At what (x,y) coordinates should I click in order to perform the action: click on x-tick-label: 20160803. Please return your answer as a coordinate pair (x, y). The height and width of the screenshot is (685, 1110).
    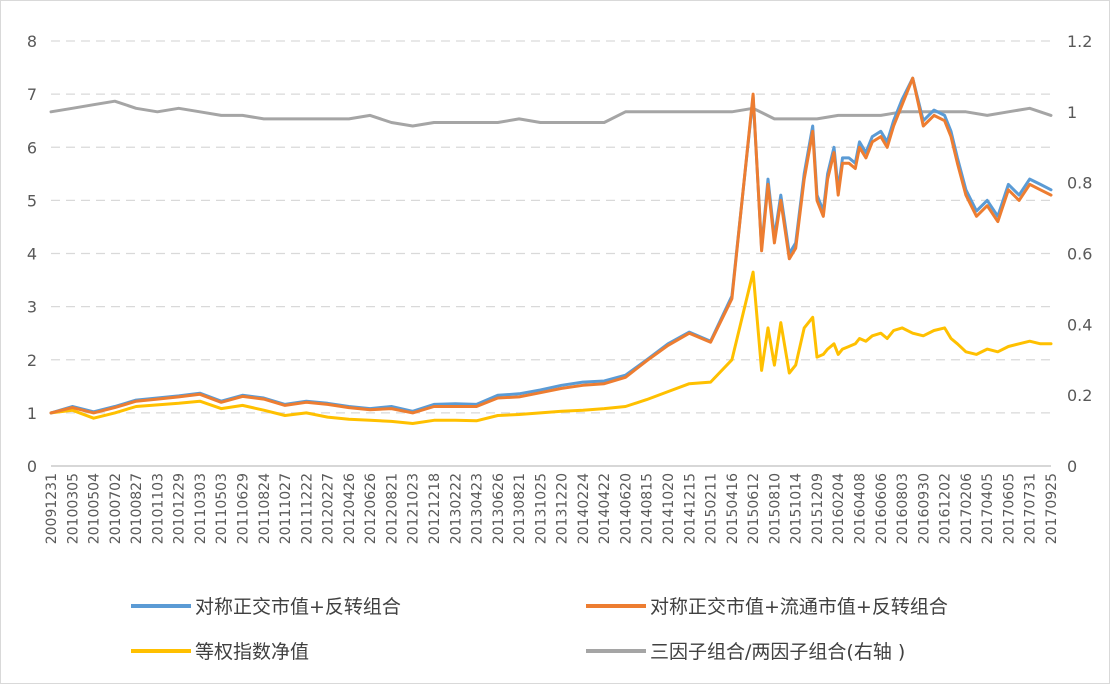
    Looking at the image, I should click on (903, 508).